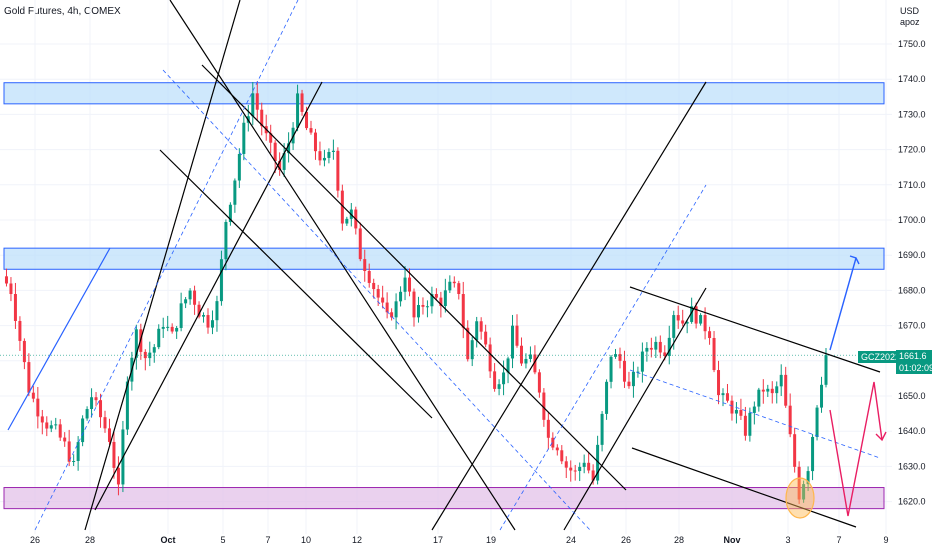 The height and width of the screenshot is (550, 932). Describe the element at coordinates (912, 79) in the screenshot. I see `y-tick-label: 1740.0` at that location.